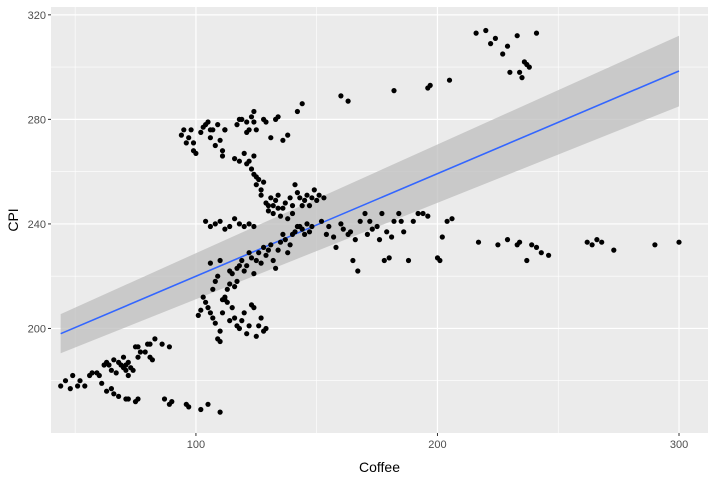 The height and width of the screenshot is (482, 715). Describe the element at coordinates (679, 445) in the screenshot. I see `x-tick-label: 300` at that location.